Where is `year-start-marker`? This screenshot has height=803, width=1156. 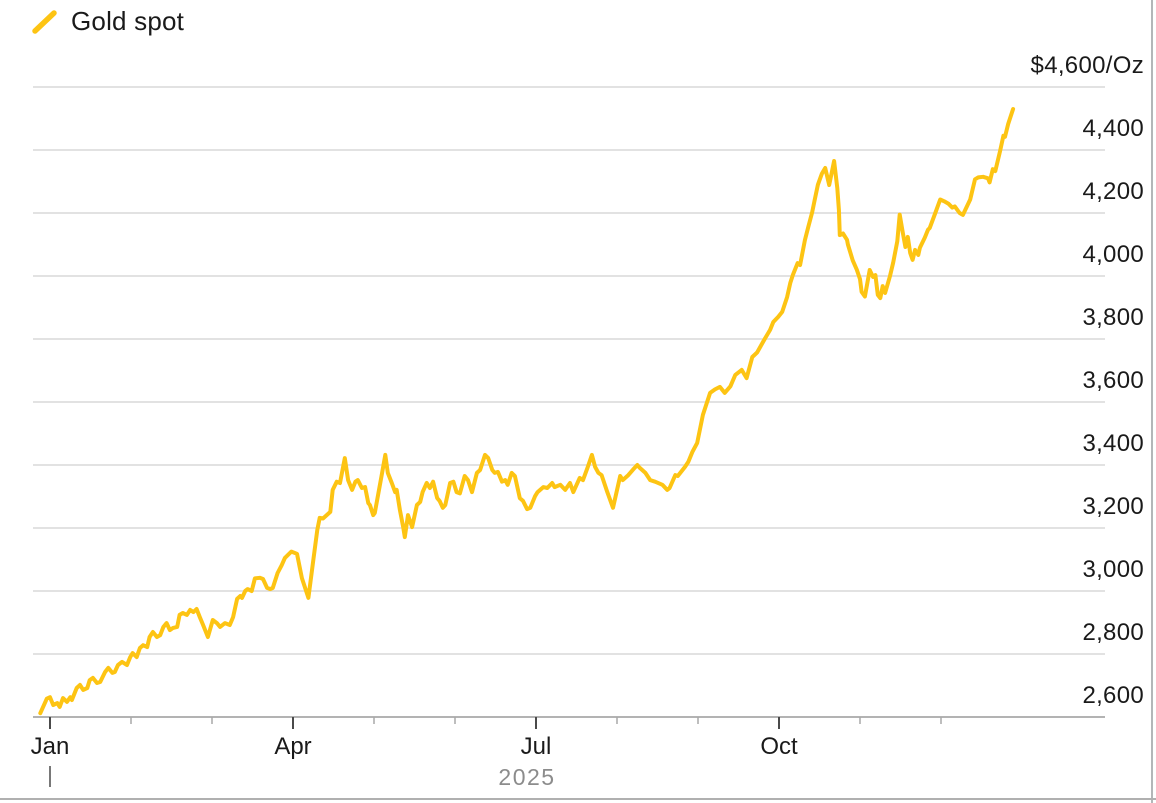
year-start-marker is located at coordinates (50, 776).